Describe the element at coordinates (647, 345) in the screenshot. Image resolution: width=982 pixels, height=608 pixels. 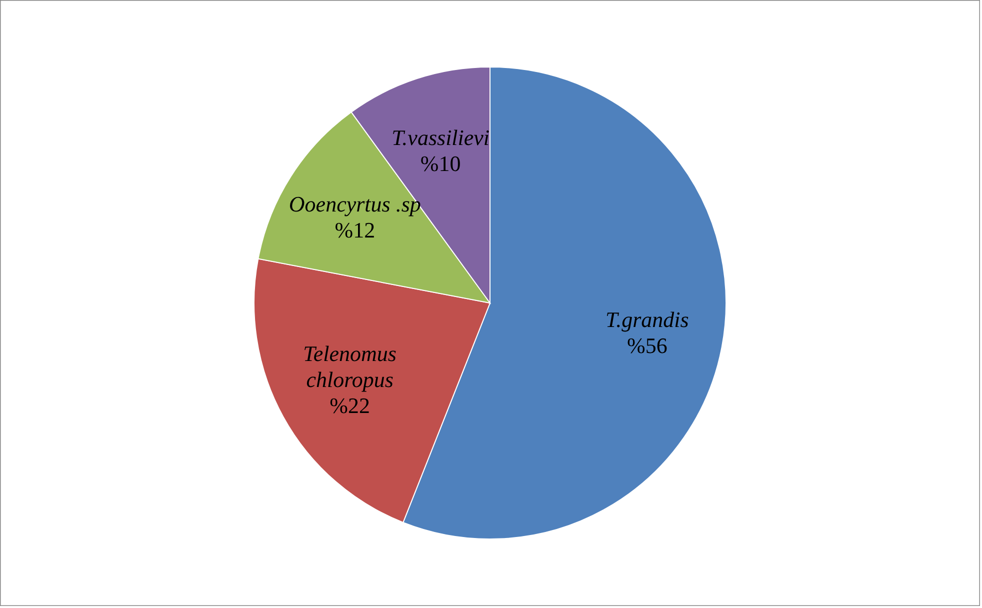
I see `data-label: %56` at that location.